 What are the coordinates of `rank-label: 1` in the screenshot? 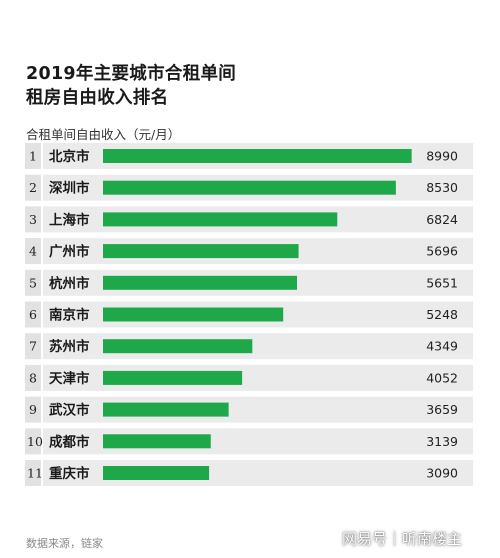 It's located at (33, 156).